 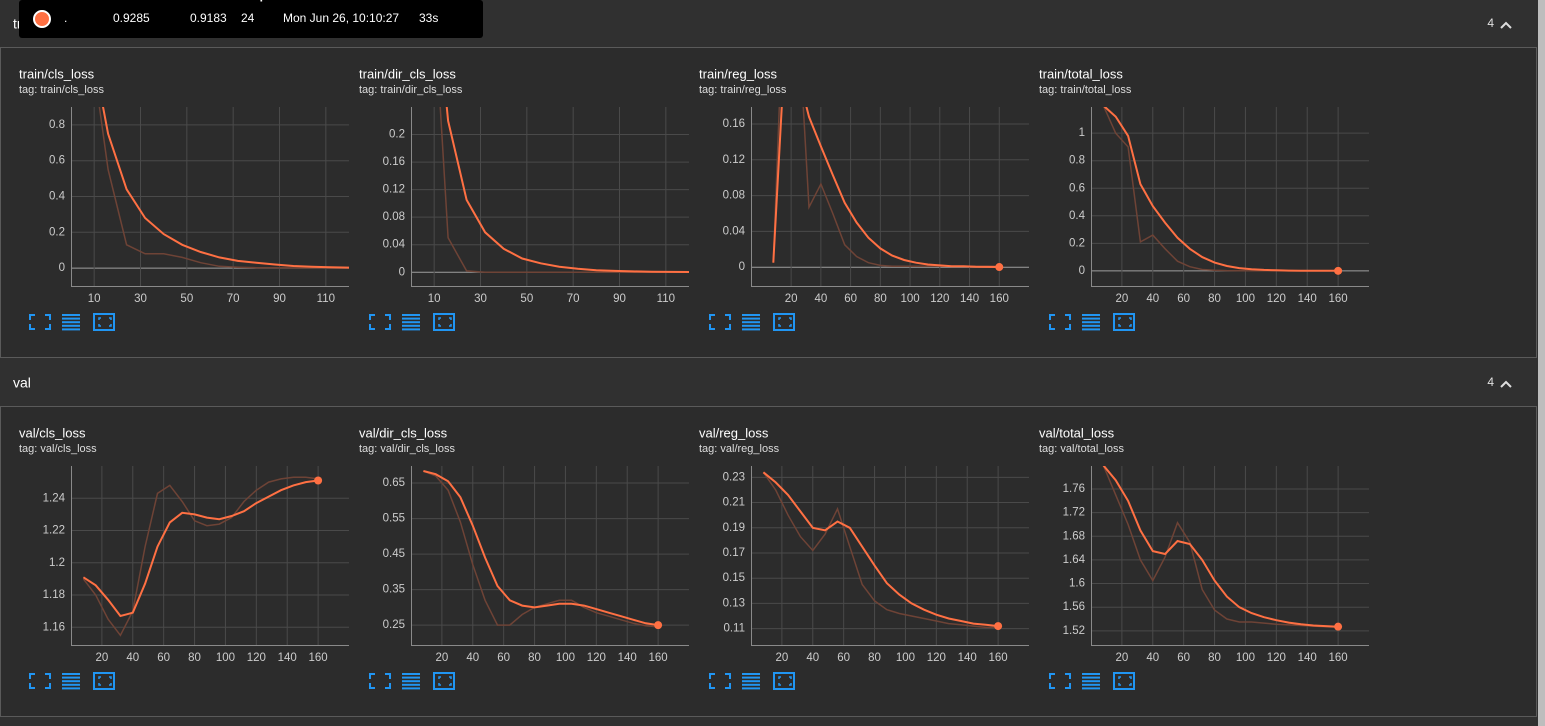 What do you see at coordinates (734, 503) in the screenshot?
I see `y-tick-label: 0.21` at bounding box center [734, 503].